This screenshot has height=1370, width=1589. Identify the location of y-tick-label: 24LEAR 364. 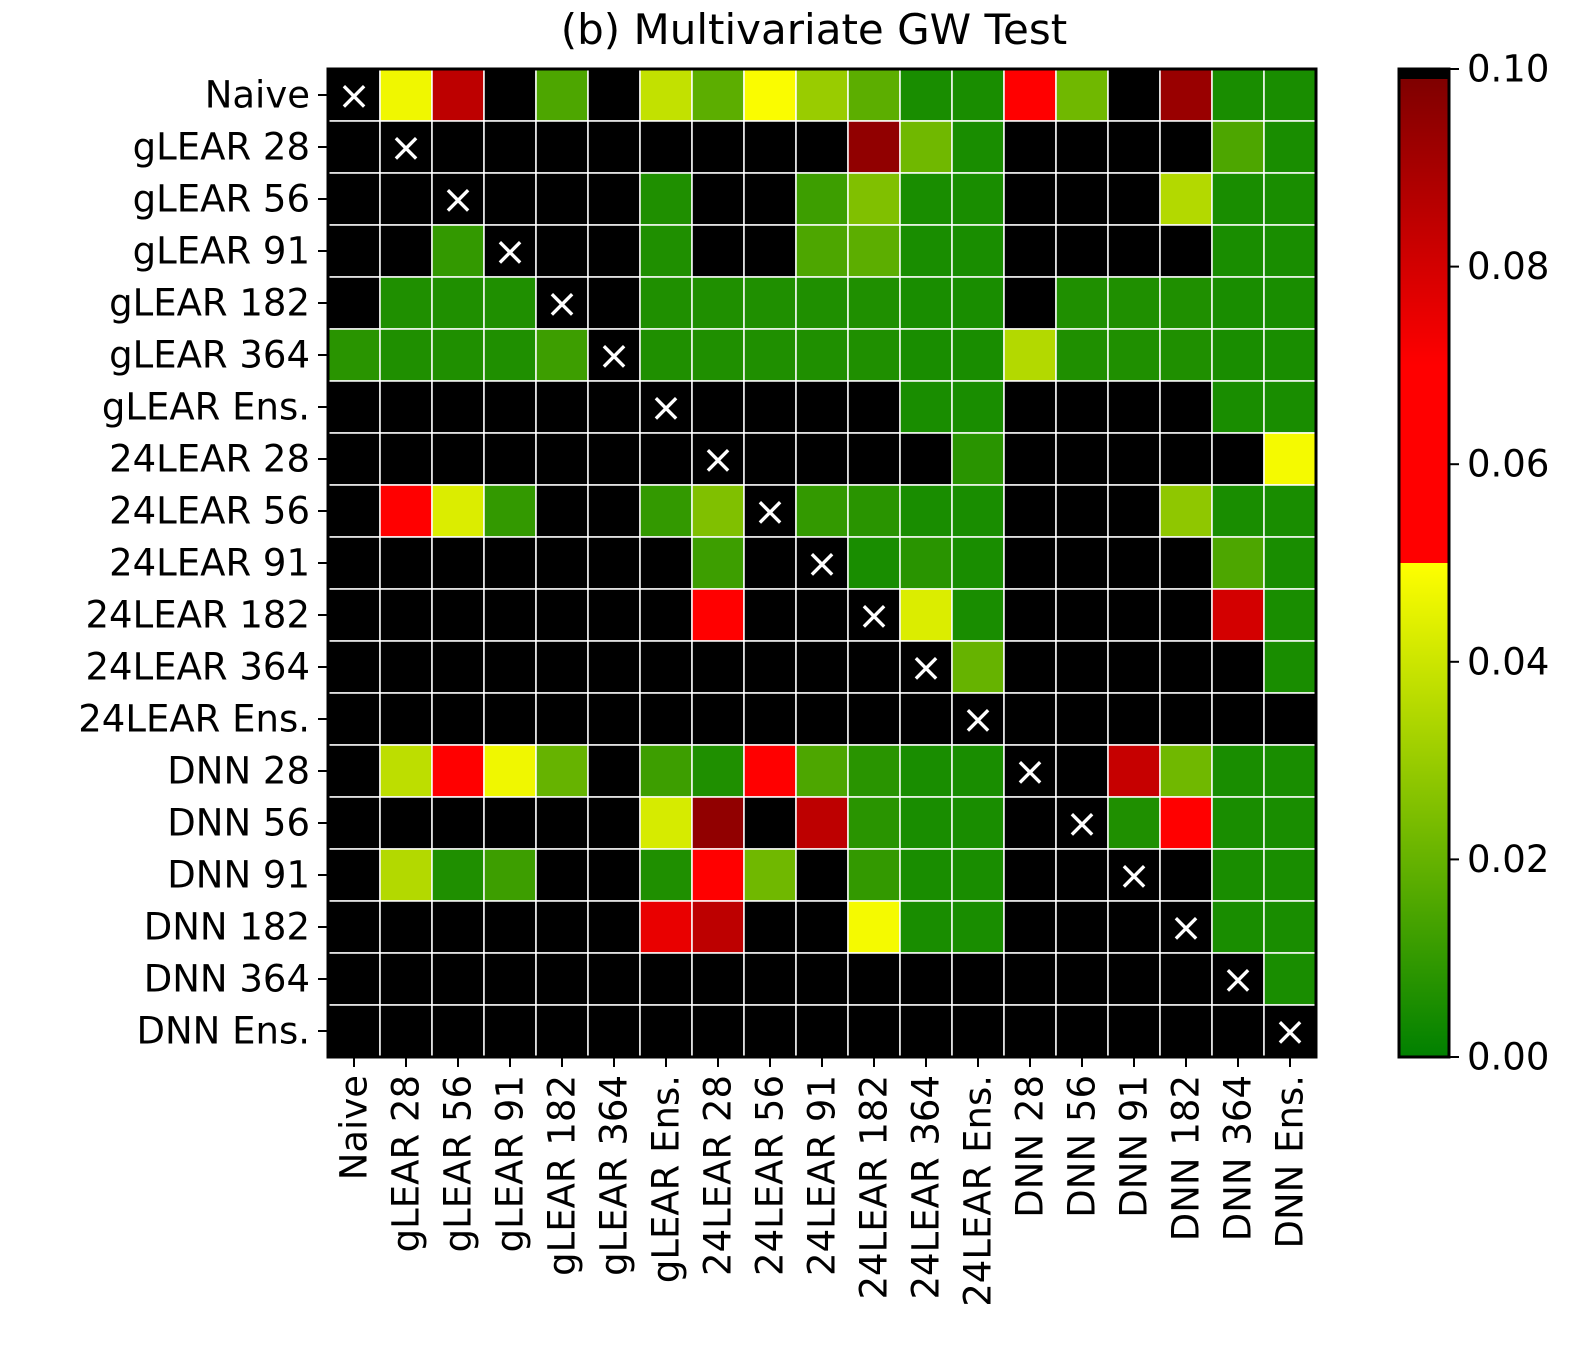
(198, 667).